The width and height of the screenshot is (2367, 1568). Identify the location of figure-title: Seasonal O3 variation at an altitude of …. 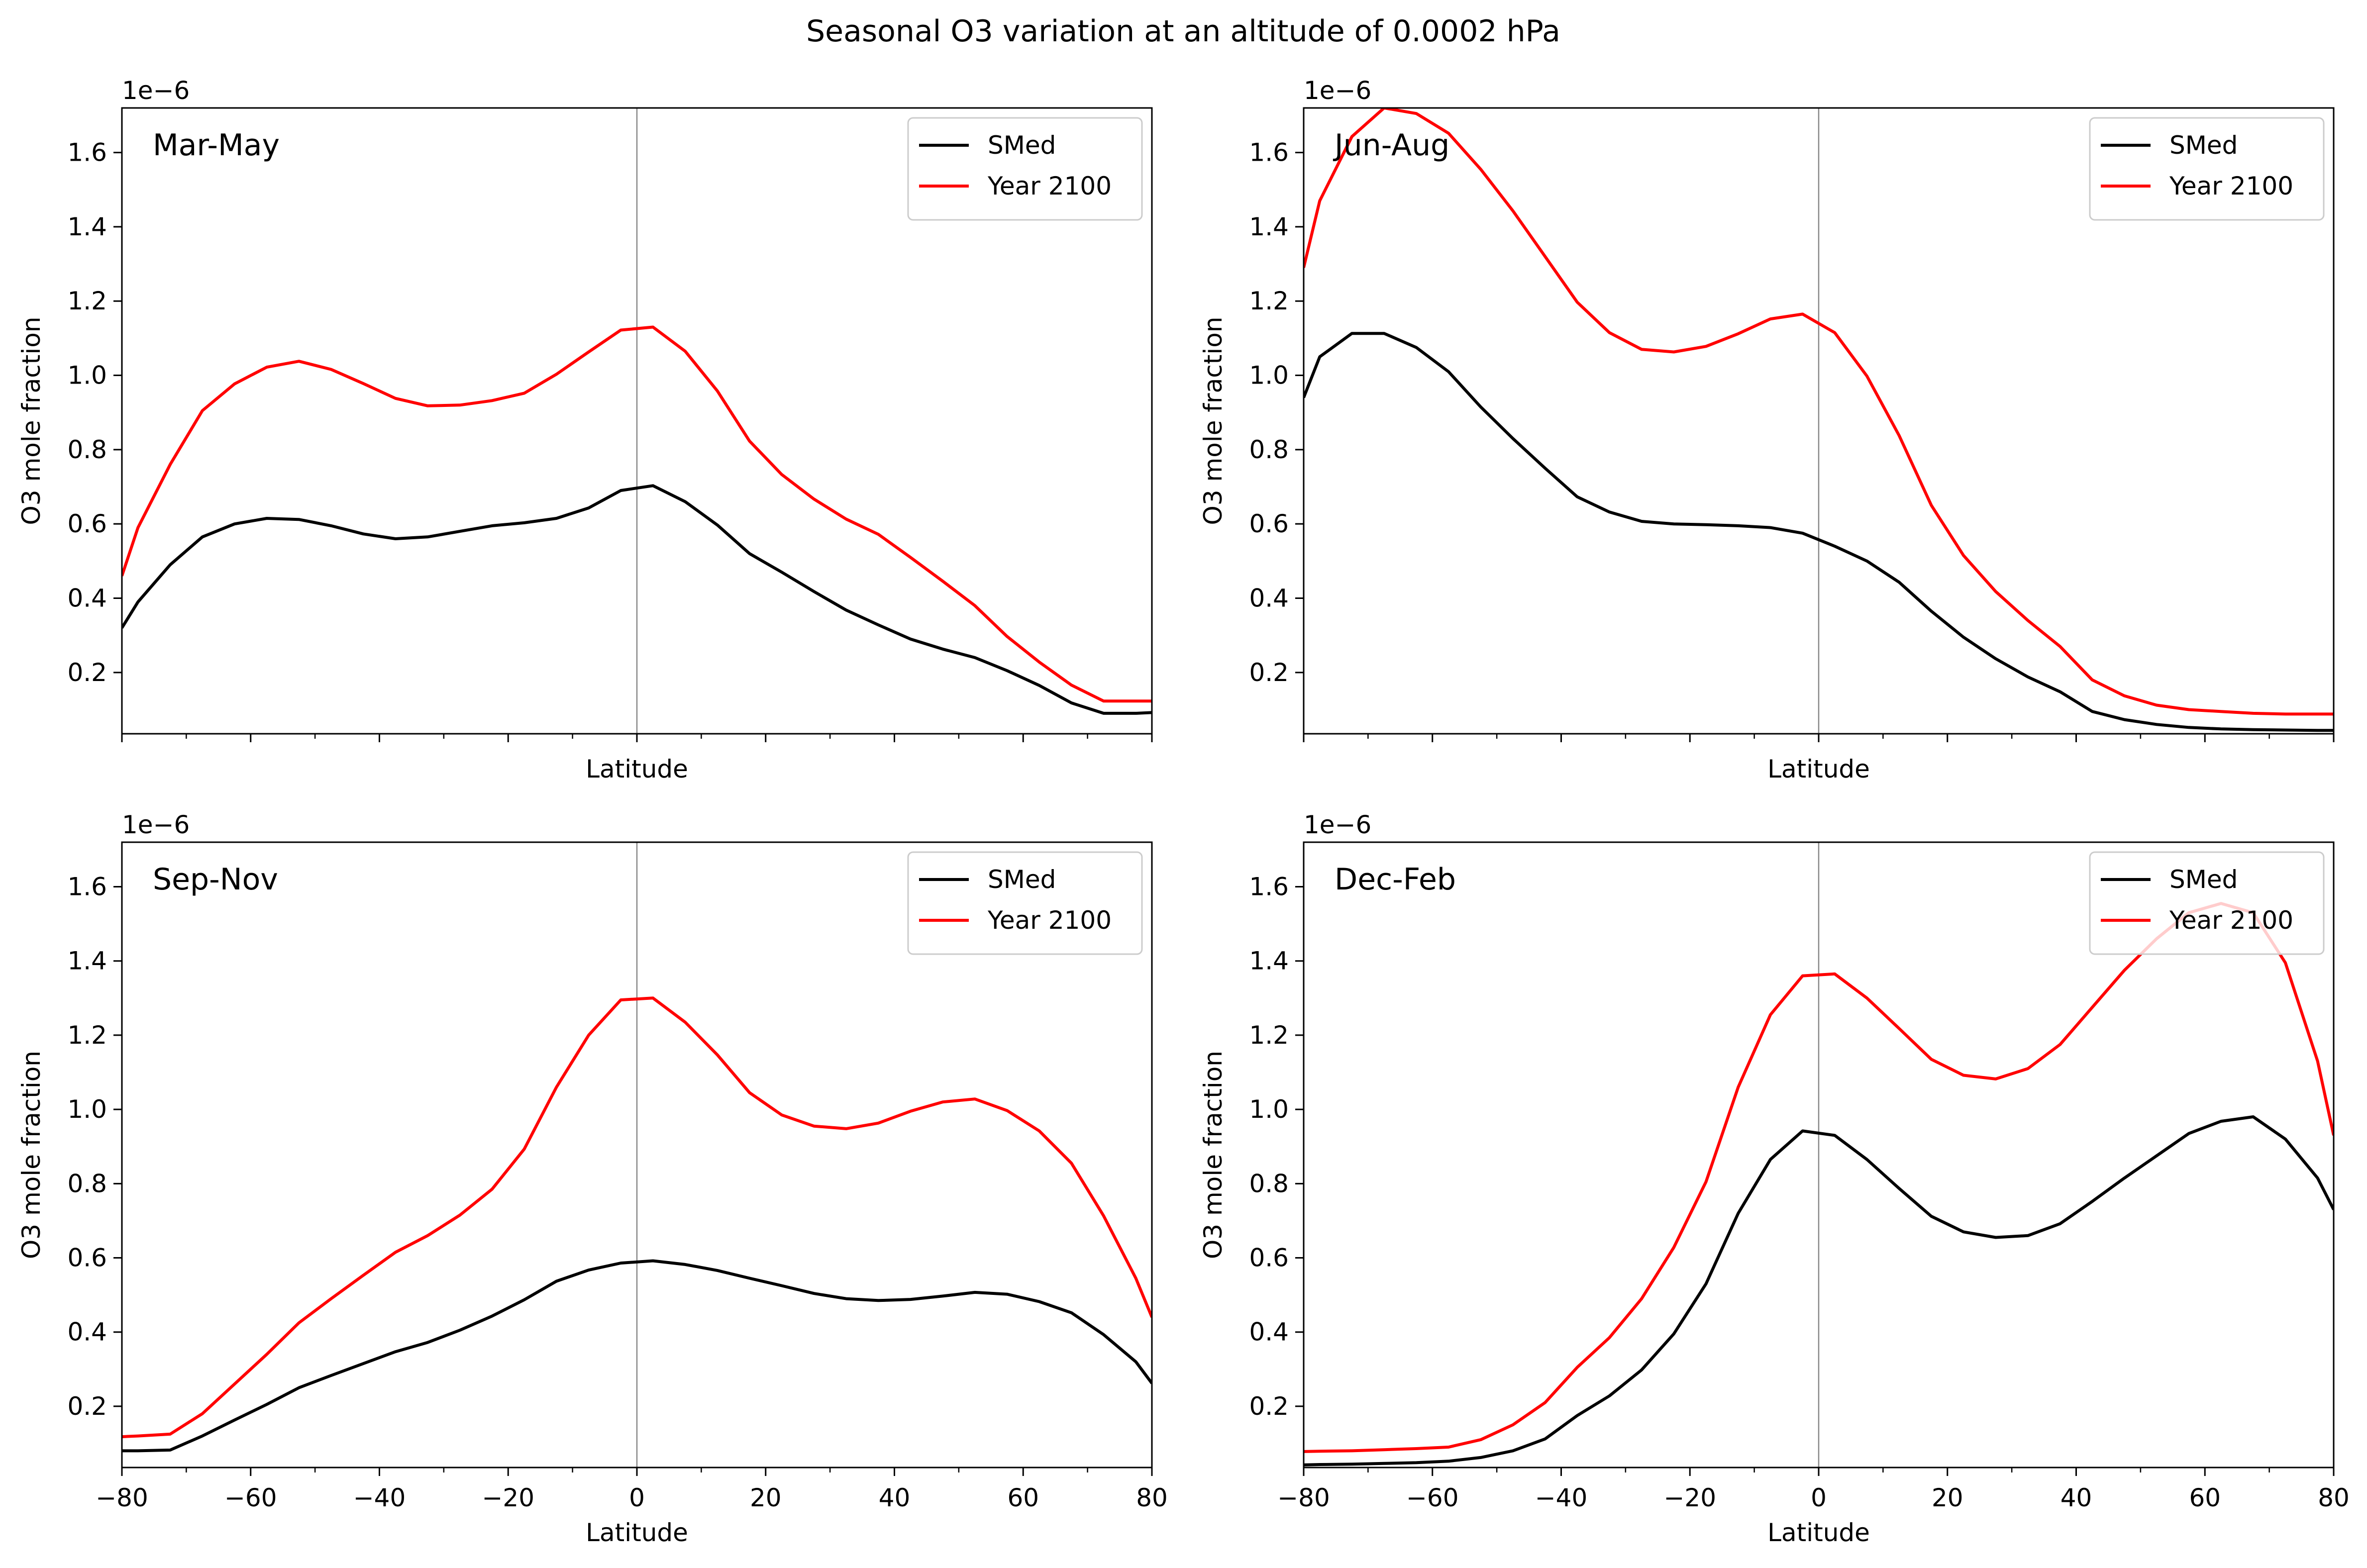
(1183, 31).